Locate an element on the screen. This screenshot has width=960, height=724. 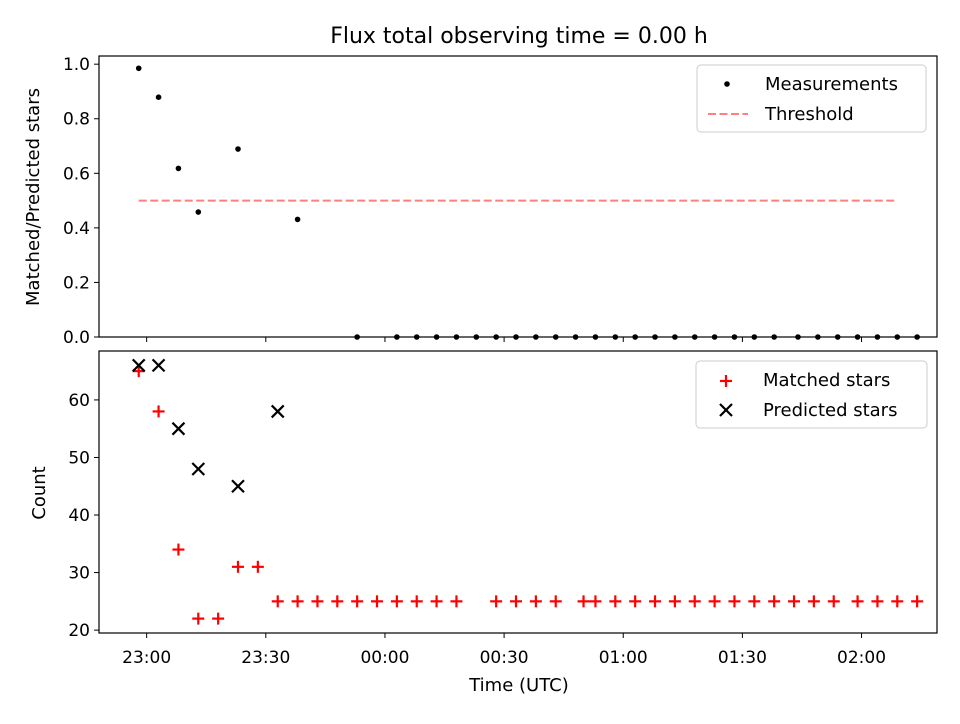
ratio-legend-box is located at coordinates (811, 98).